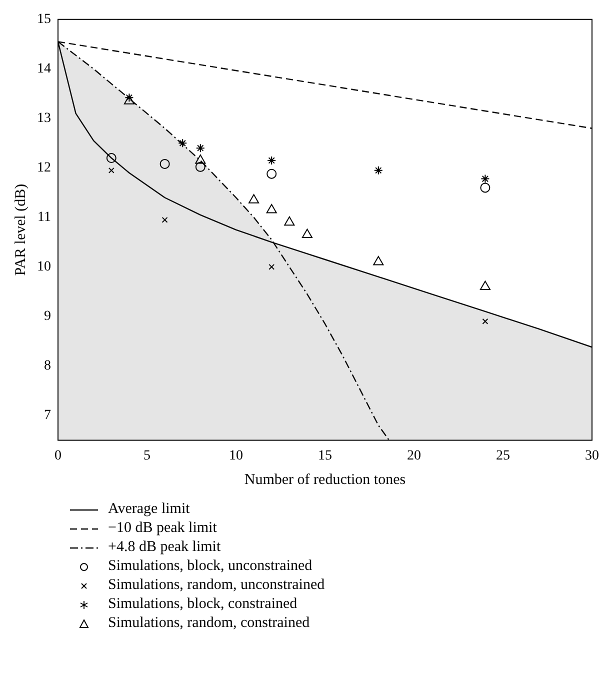 This screenshot has width=612, height=698. What do you see at coordinates (210, 566) in the screenshot?
I see `legend-label: Simulations, block, unconstrained` at bounding box center [210, 566].